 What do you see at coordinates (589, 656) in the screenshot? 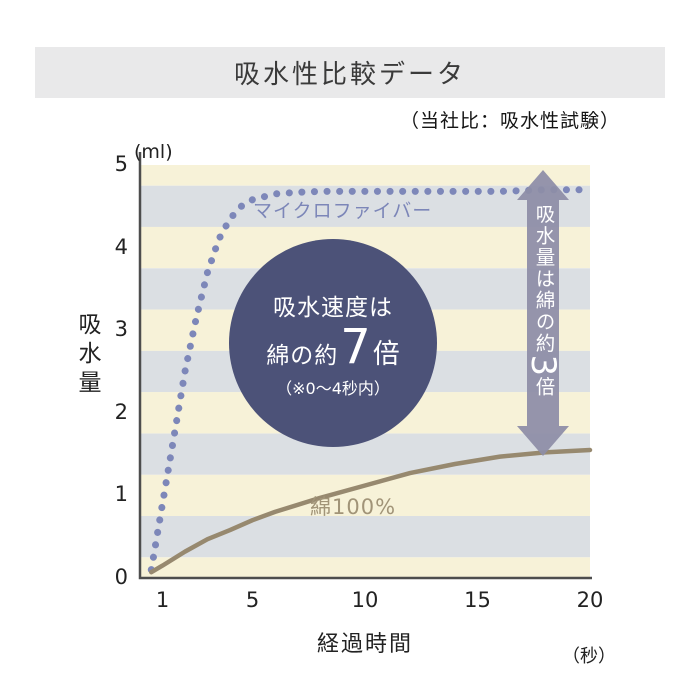
I see `x-axis-unit: （秒）` at bounding box center [589, 656].